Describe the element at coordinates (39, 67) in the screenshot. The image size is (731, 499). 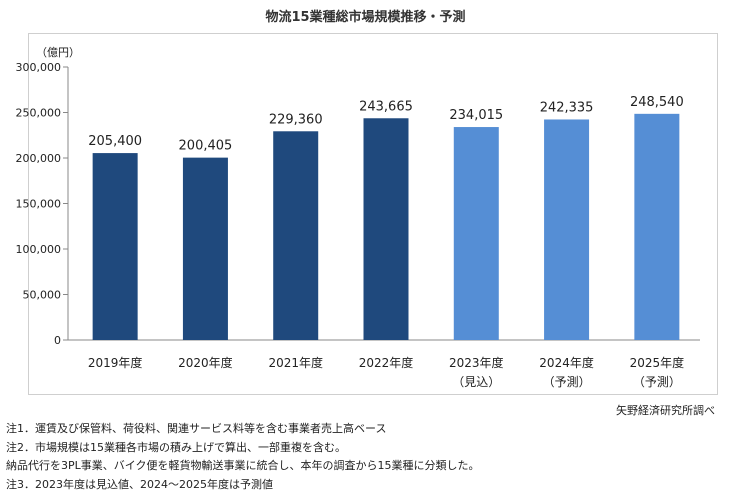
I see `y-tick-label: 300,000` at that location.